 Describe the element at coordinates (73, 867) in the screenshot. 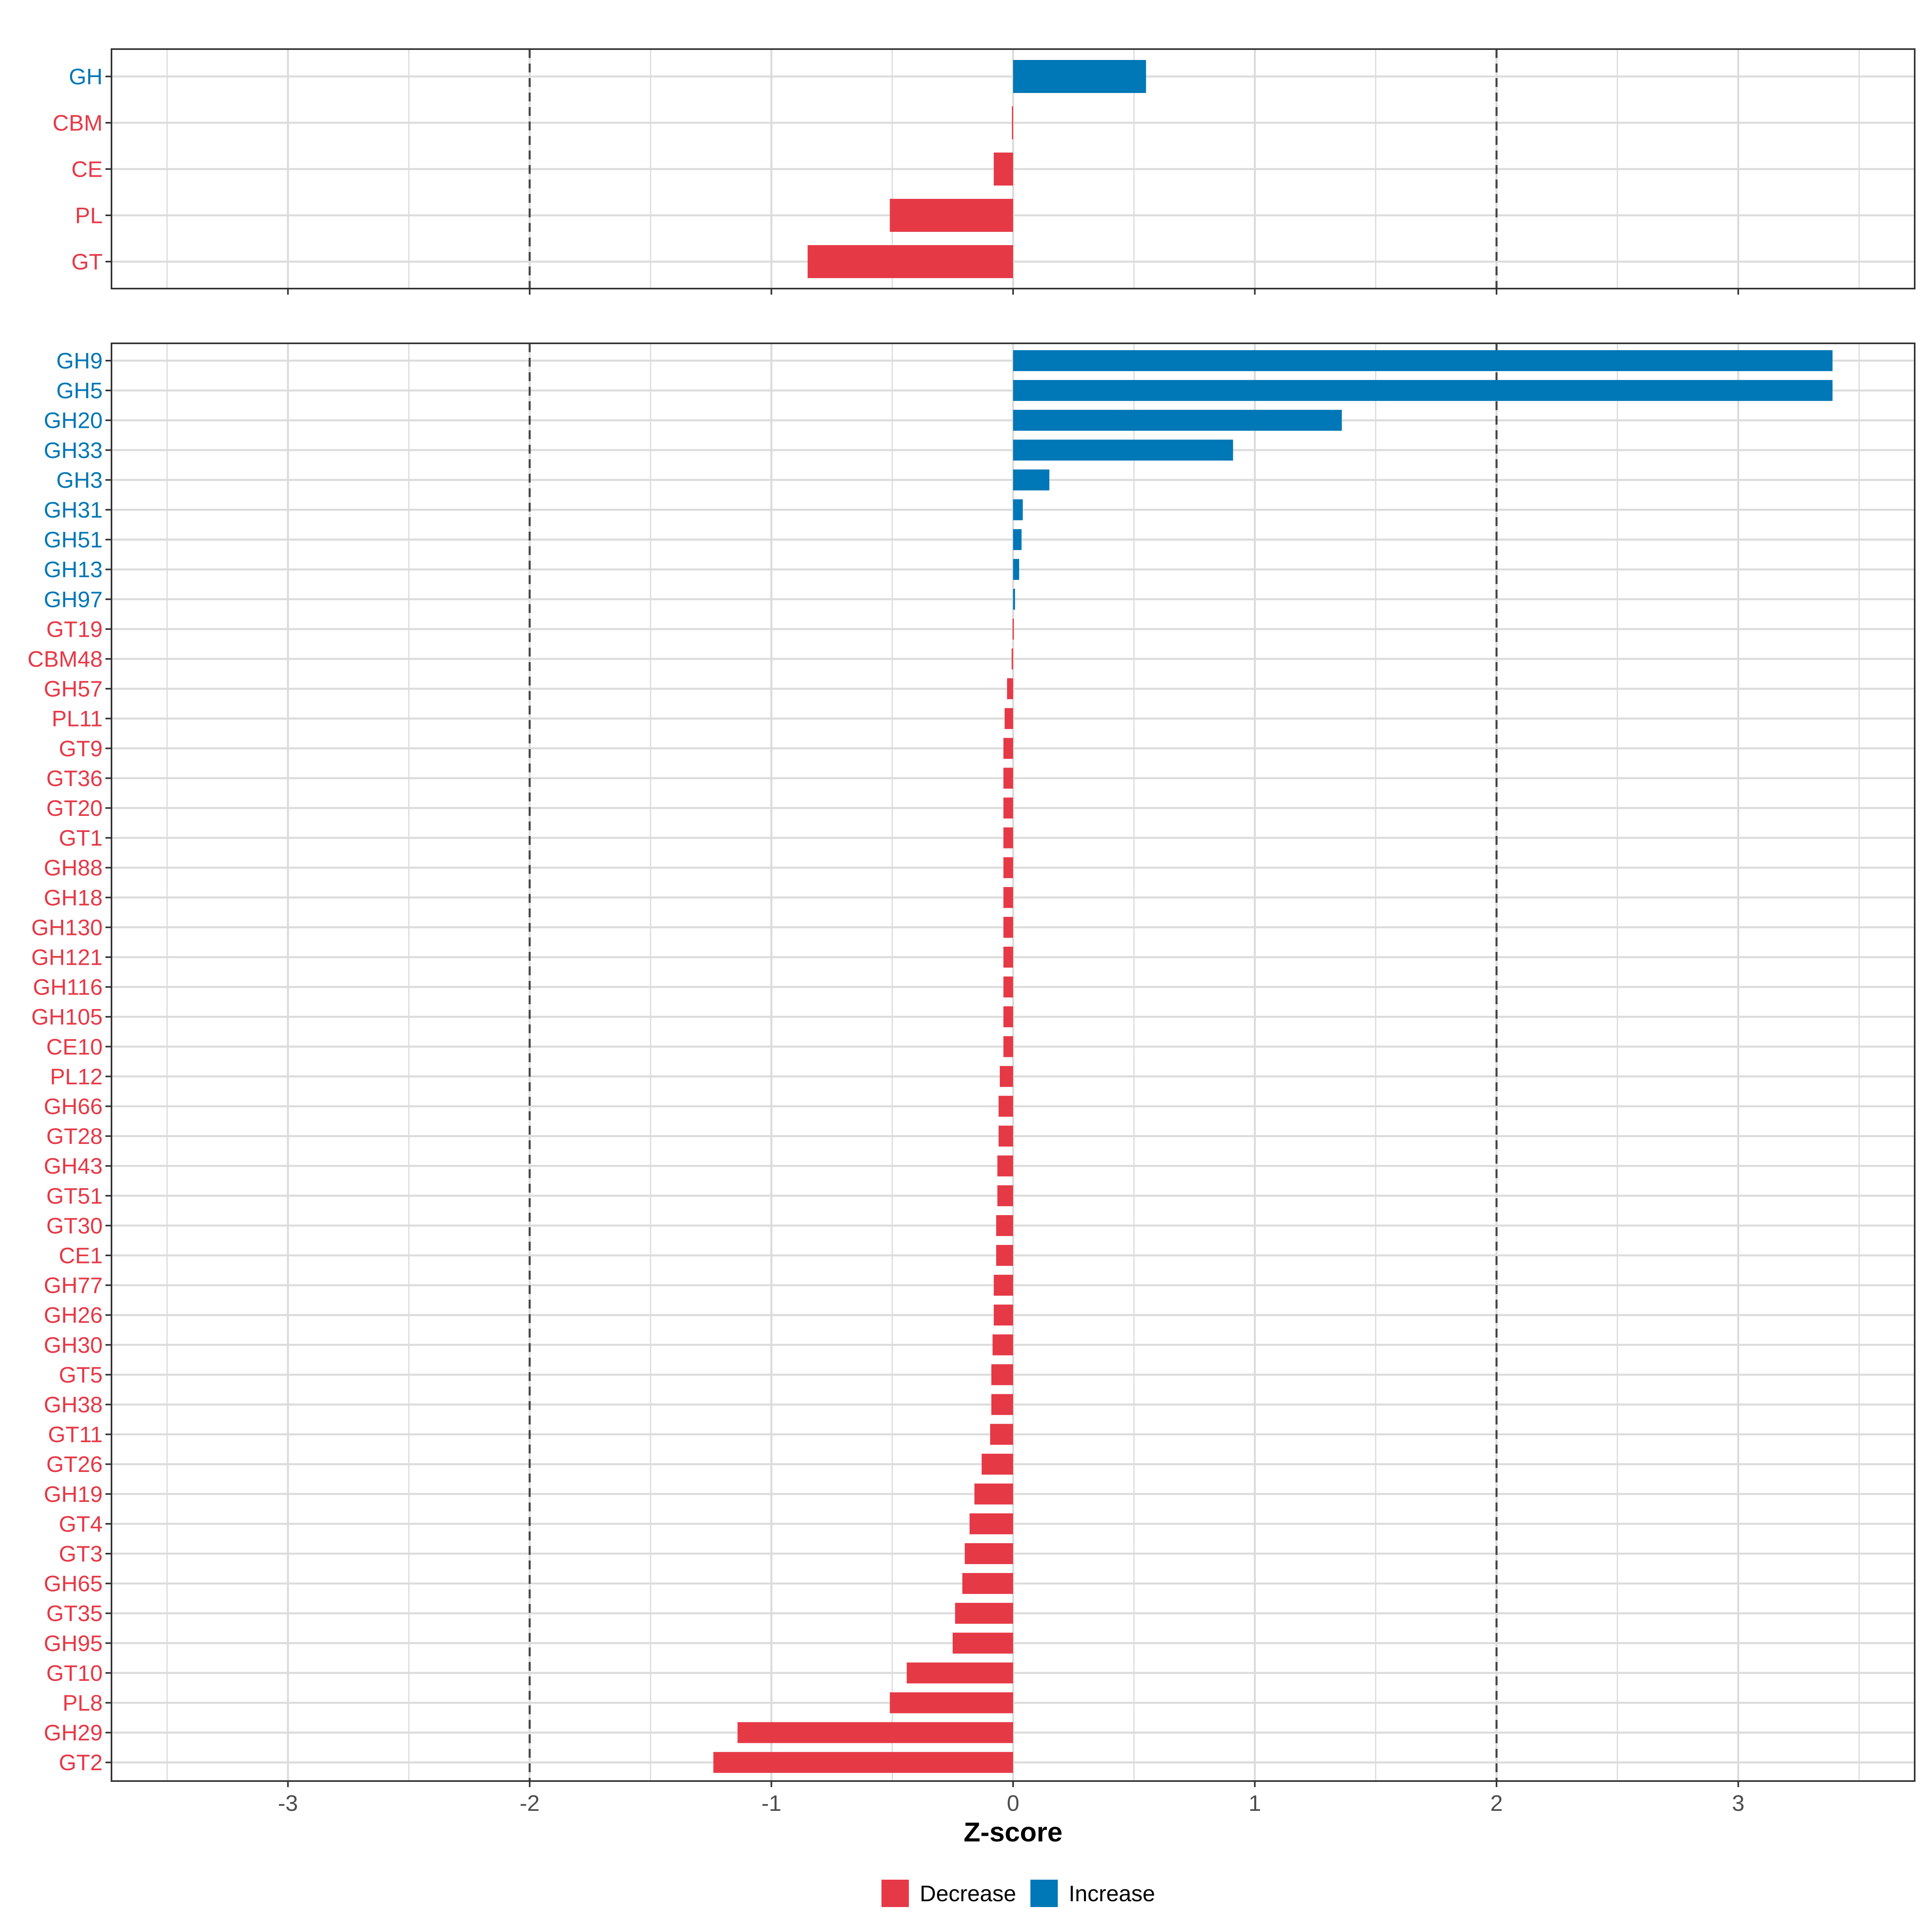

I see `category-label-gh88: GH88` at that location.